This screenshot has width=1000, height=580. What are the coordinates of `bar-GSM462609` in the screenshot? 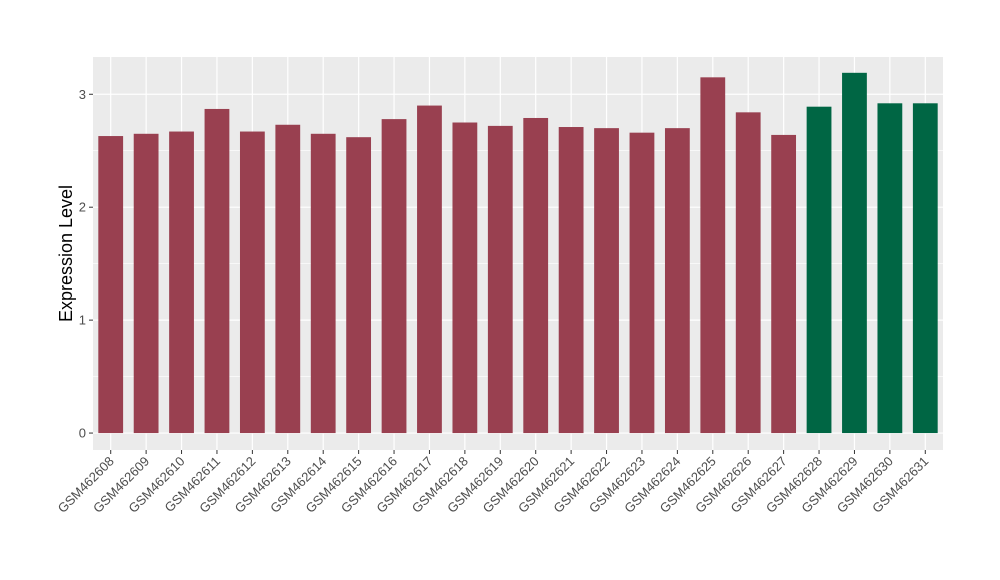 It's located at (146, 283).